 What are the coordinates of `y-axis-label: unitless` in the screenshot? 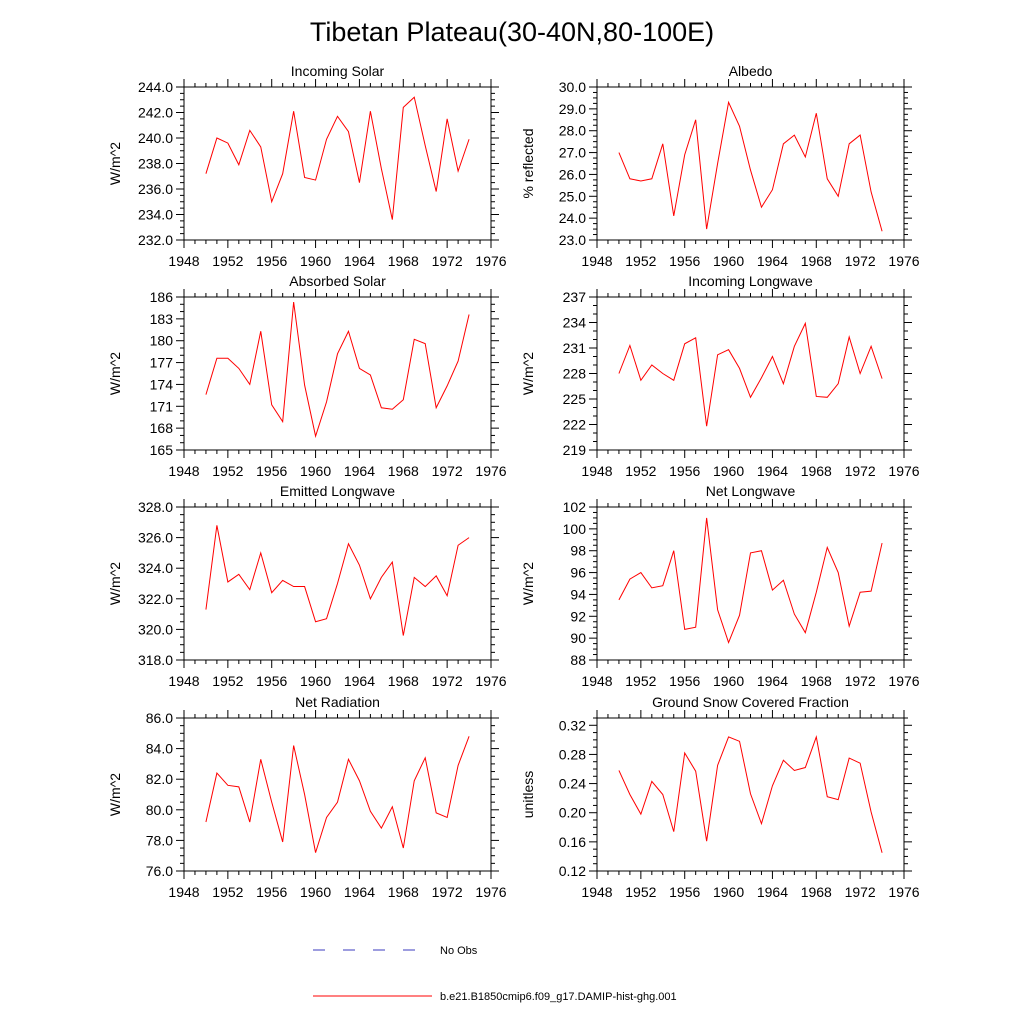 It's located at (528, 794).